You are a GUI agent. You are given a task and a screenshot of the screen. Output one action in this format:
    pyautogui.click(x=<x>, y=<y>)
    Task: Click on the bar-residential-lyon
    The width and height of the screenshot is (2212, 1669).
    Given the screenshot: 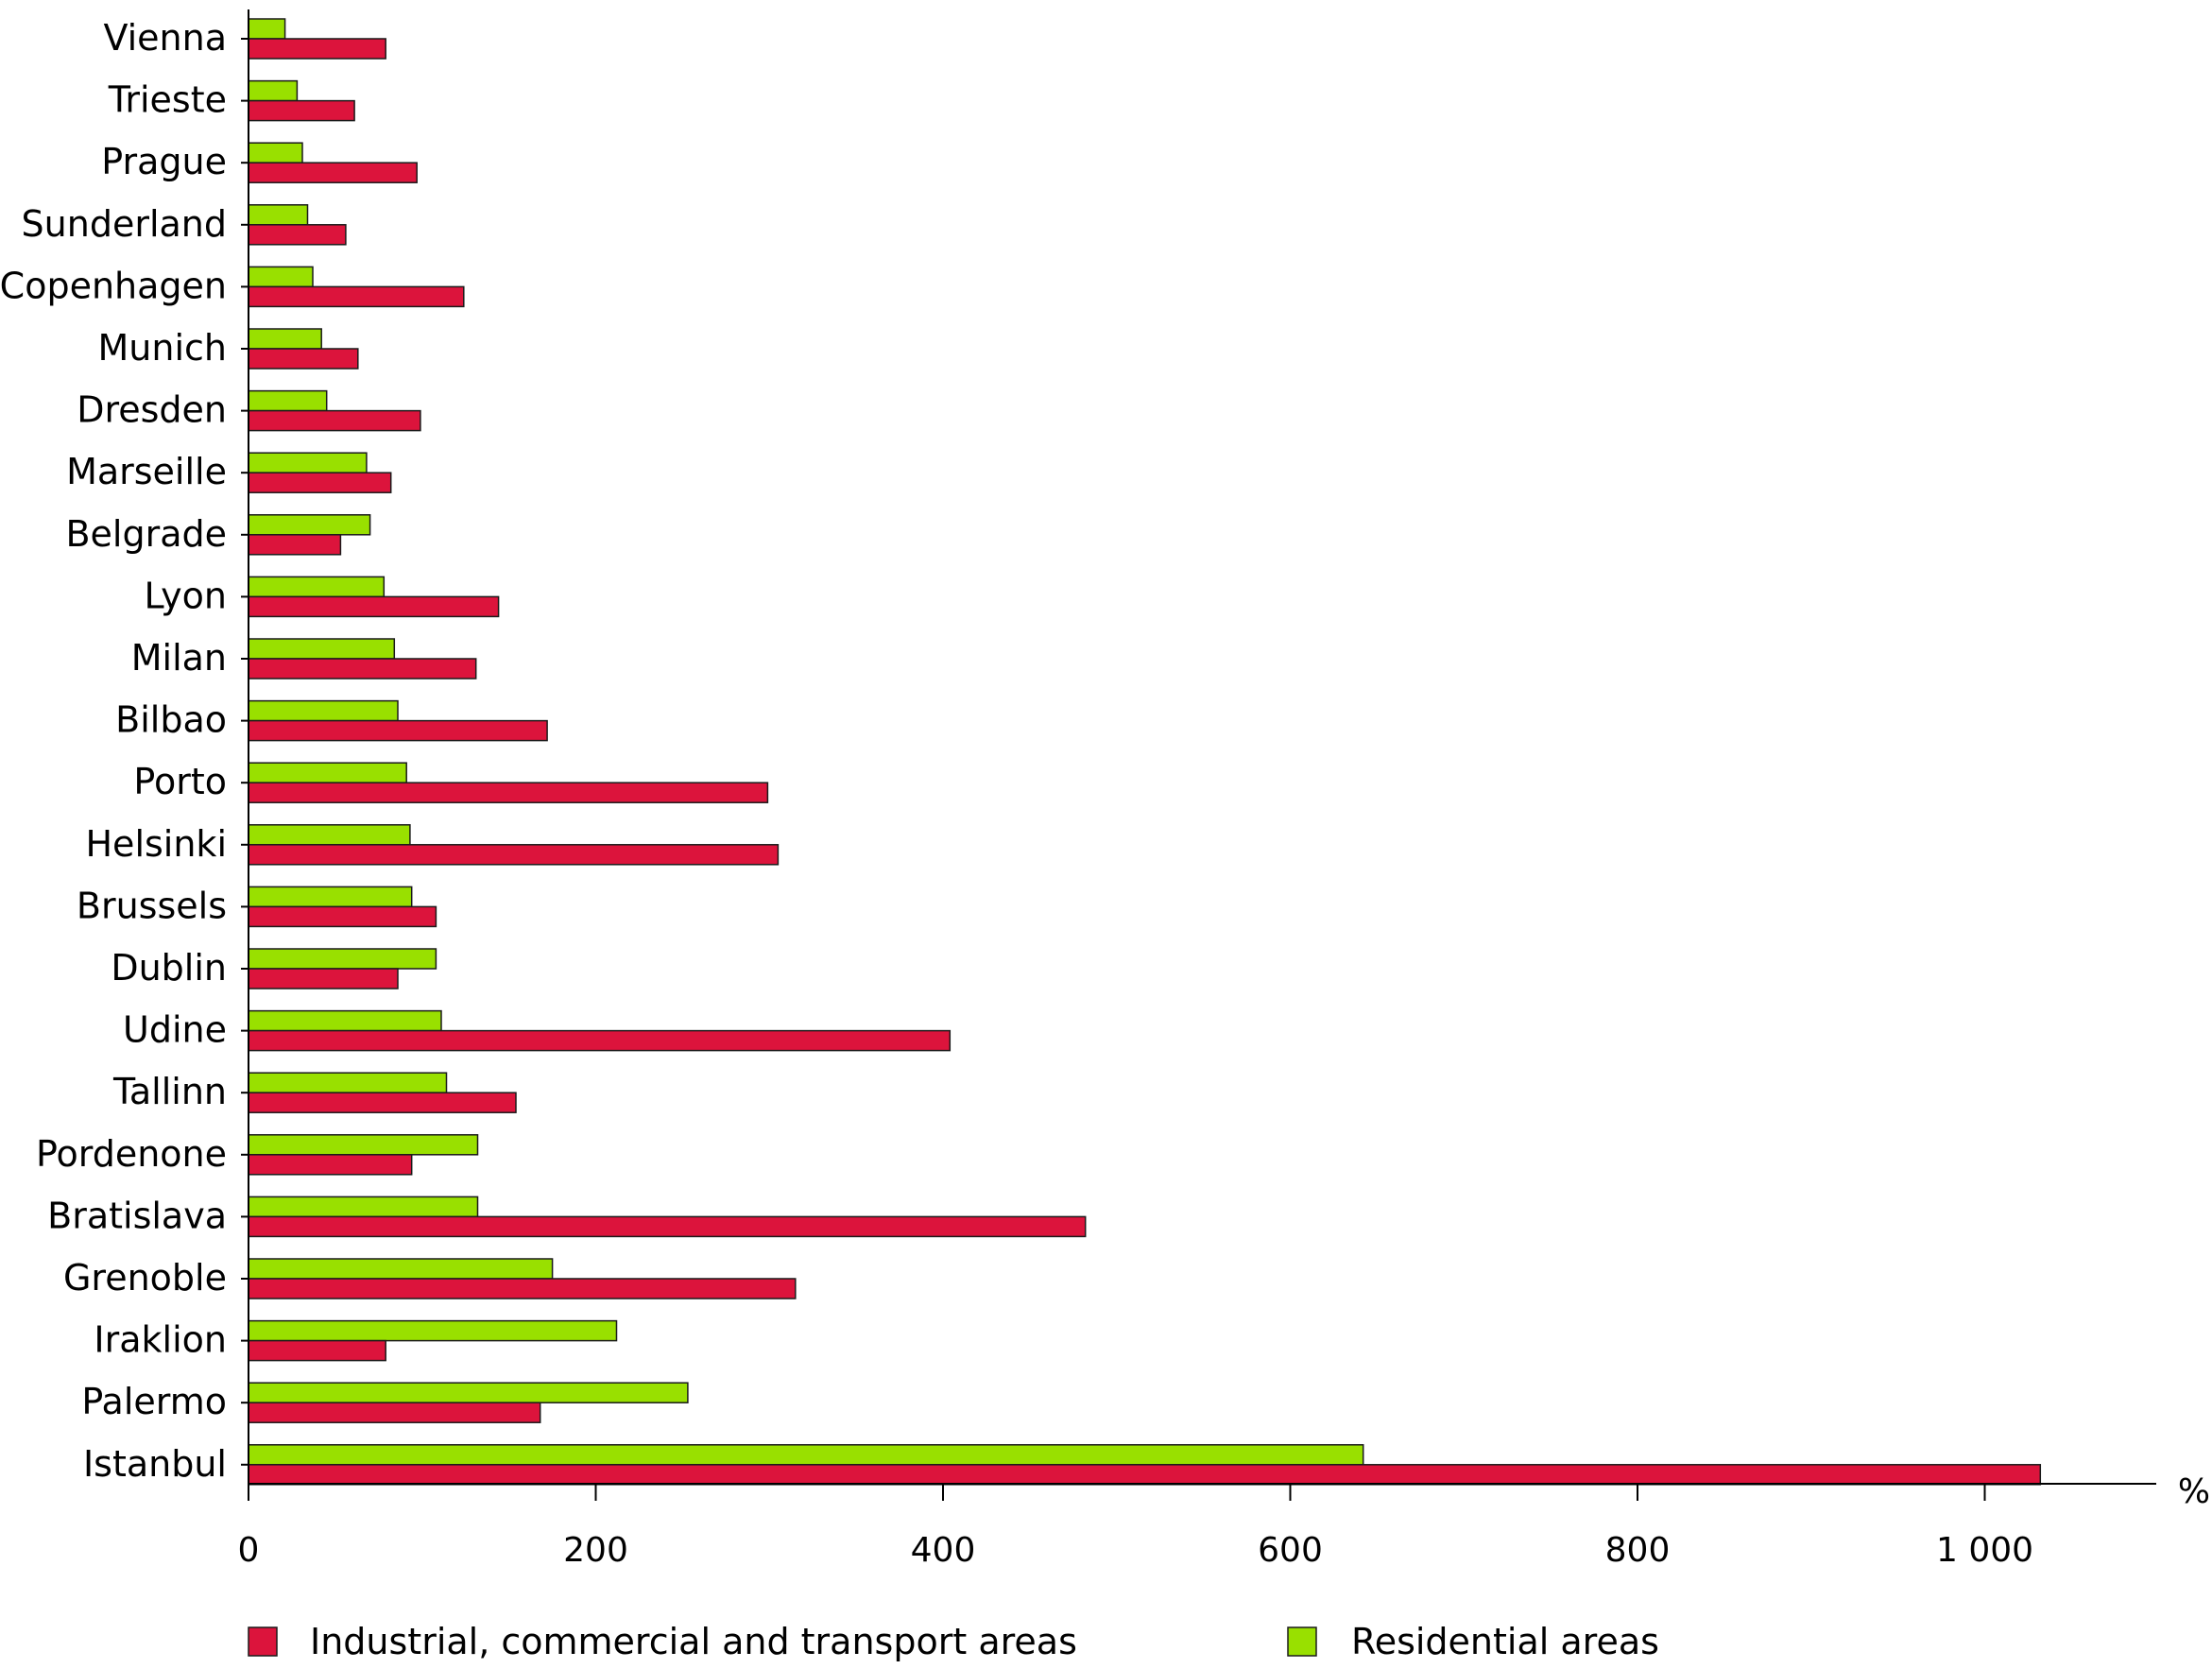 What is the action you would take?
    pyautogui.click(x=317, y=587)
    